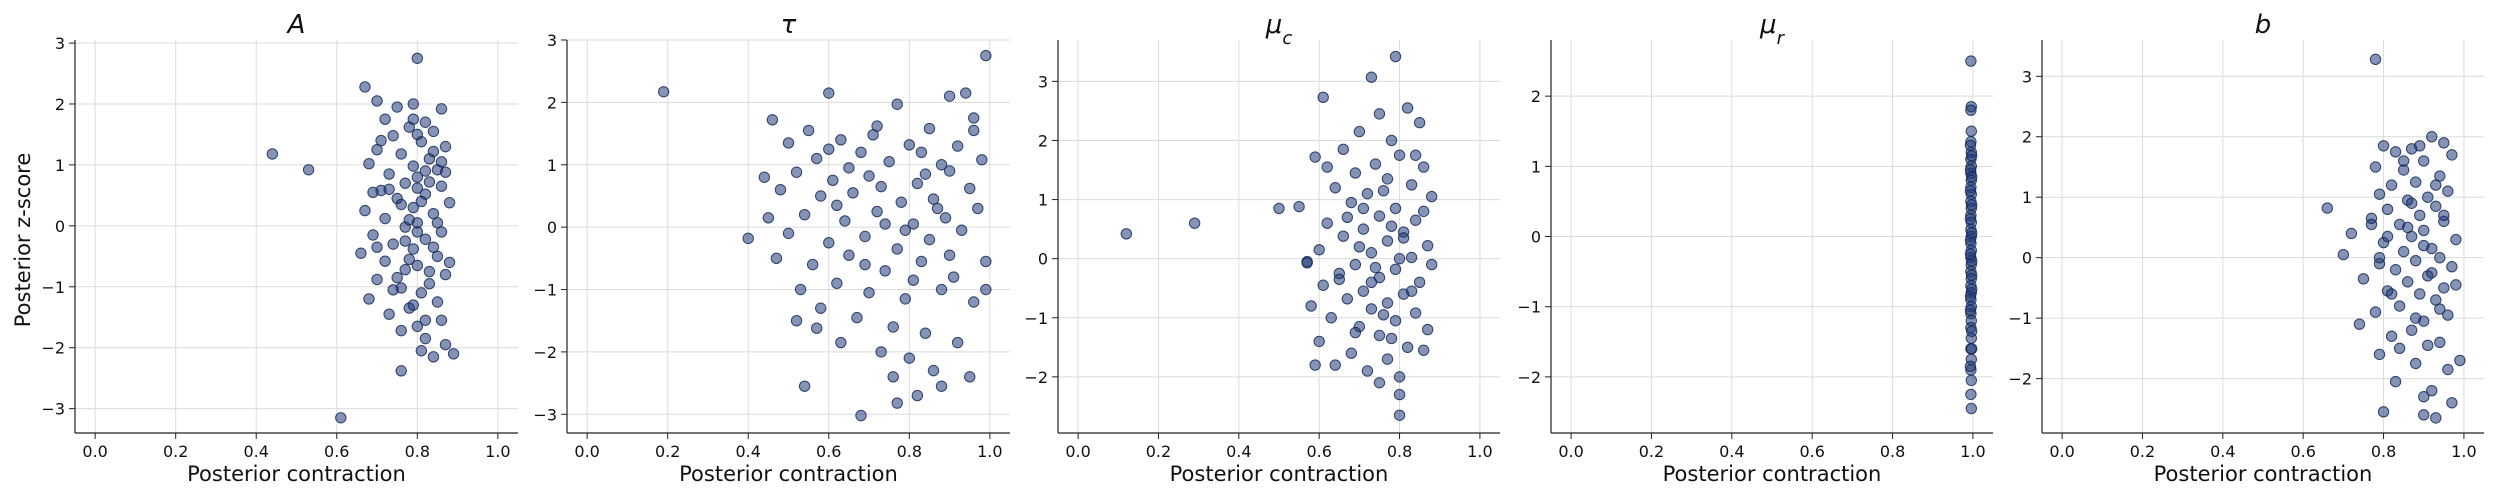 This screenshot has height=500, width=2500. What do you see at coordinates (989, 451) in the screenshot?
I see `x-tick-label: 1.0` at bounding box center [989, 451].